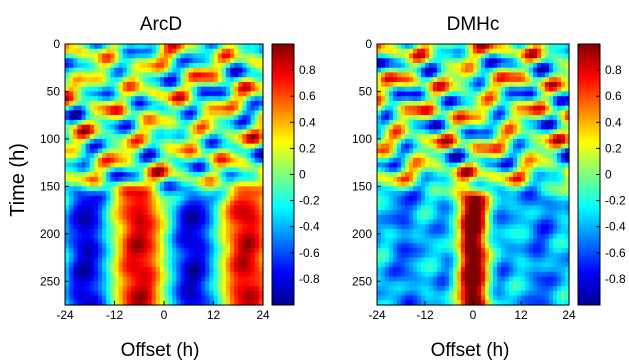  I want to click on colorbar-tick-label: 0.6, so click(307, 96).